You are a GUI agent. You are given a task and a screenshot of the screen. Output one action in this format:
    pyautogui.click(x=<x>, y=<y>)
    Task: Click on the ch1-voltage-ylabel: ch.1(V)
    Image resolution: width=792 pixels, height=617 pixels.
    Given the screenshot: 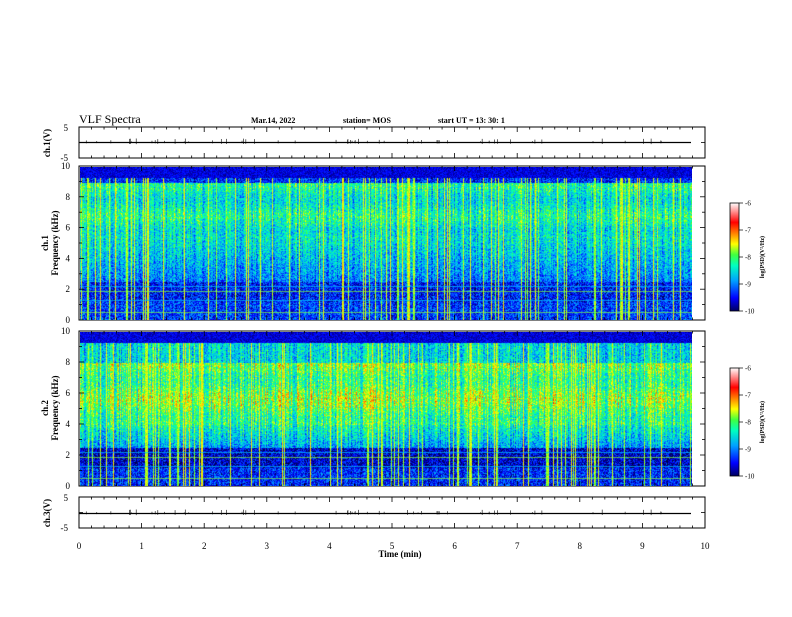 What is the action you would take?
    pyautogui.click(x=47, y=143)
    